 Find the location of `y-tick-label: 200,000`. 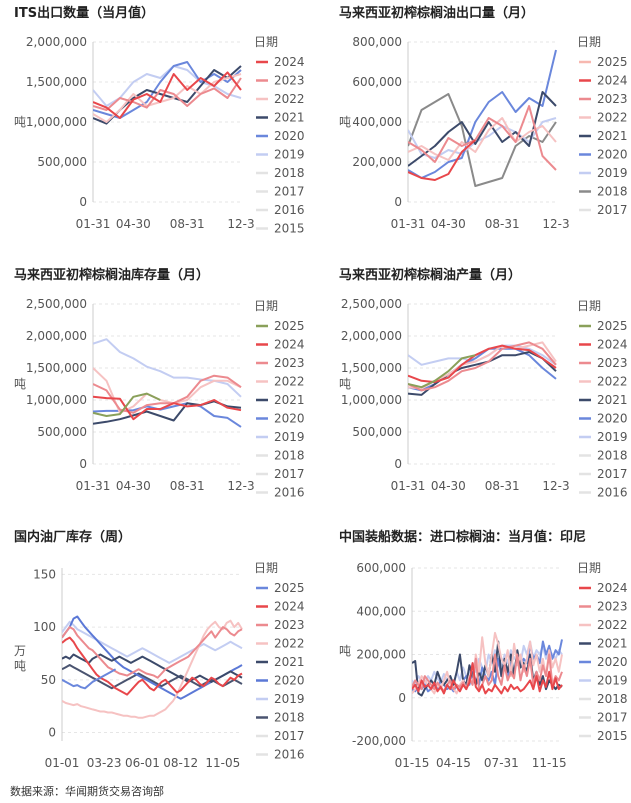

y-tick-label: 200,000 is located at coordinates (377, 162).